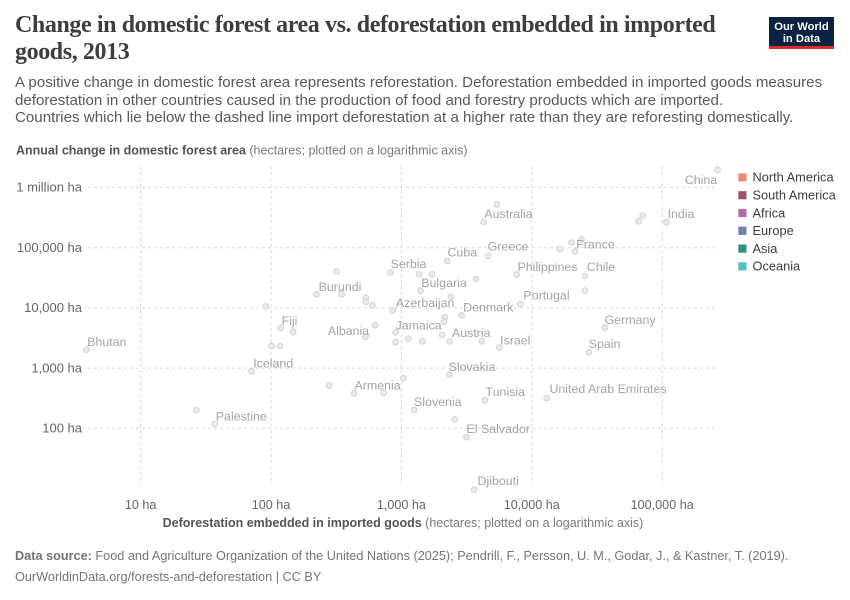  Describe the element at coordinates (49, 187) in the screenshot. I see `svg-text: 1 million ha` at that location.